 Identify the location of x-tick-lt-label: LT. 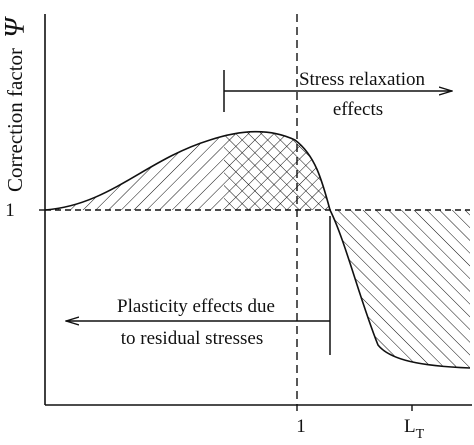
(414, 428).